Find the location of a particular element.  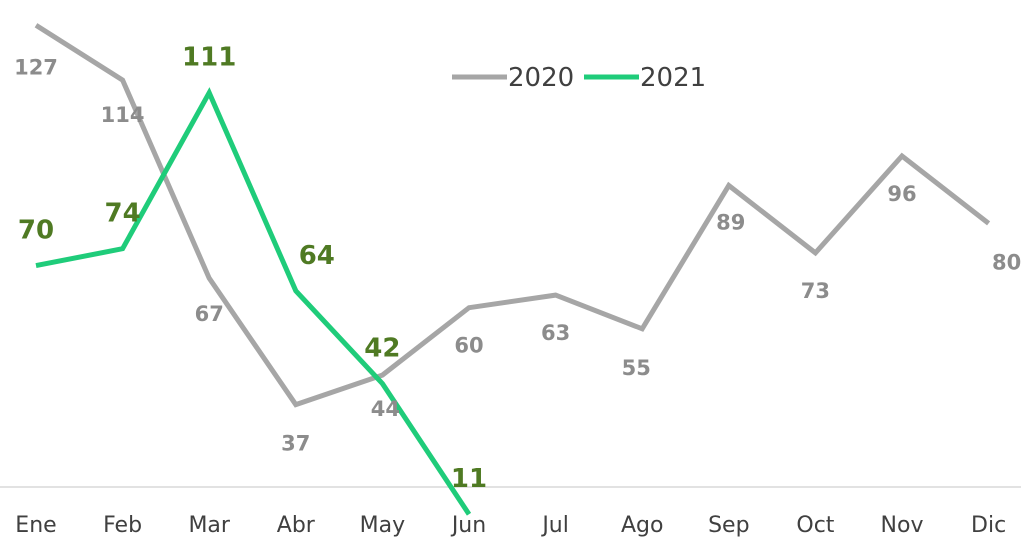

data-label-2020-Nov: 96 is located at coordinates (901, 194).